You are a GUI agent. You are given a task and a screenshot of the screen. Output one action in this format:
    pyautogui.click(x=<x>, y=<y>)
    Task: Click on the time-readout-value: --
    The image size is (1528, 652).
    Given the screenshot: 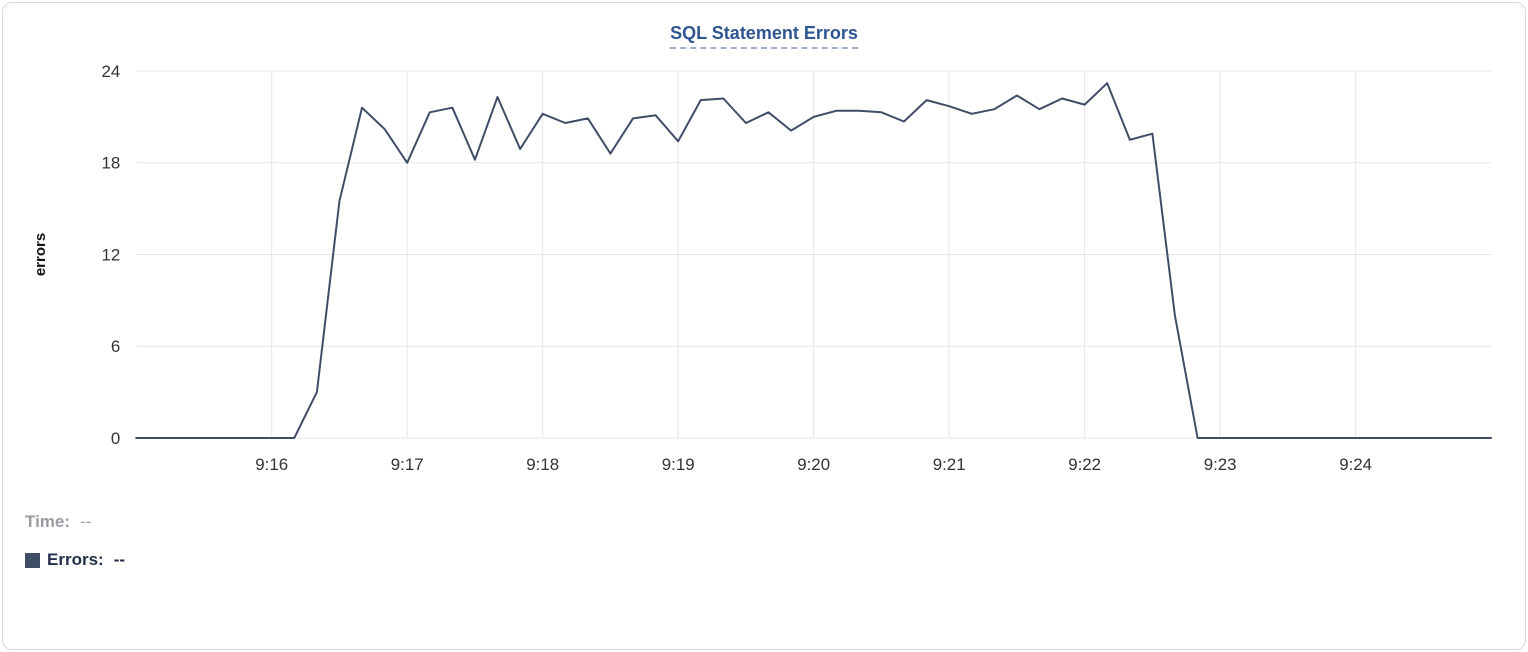 What is the action you would take?
    pyautogui.click(x=86, y=521)
    